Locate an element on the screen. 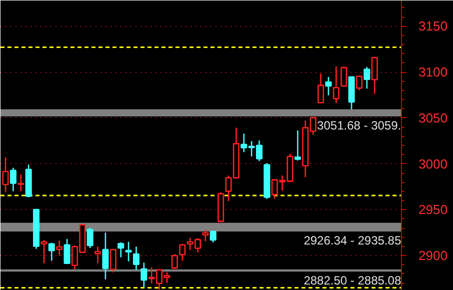 The image size is (453, 290). y-tick-label: 3150 is located at coordinates (433, 26).